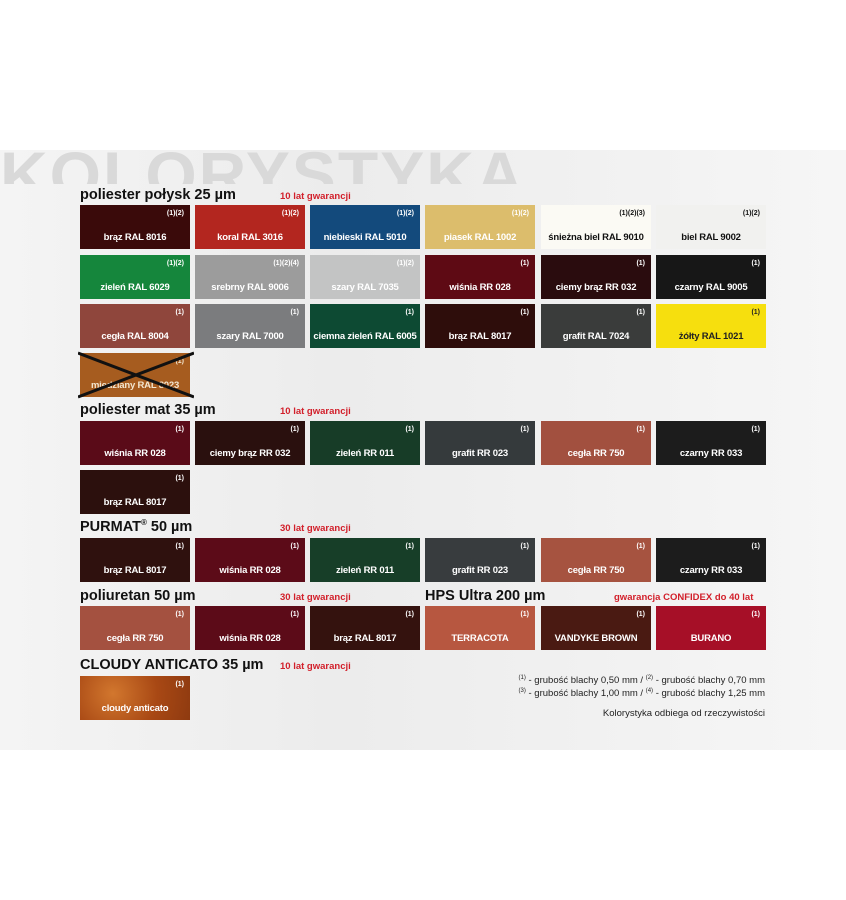 Image resolution: width=846 pixels, height=900 pixels. What do you see at coordinates (649, 690) in the screenshot?
I see `footnote-marker: (4)` at bounding box center [649, 690].